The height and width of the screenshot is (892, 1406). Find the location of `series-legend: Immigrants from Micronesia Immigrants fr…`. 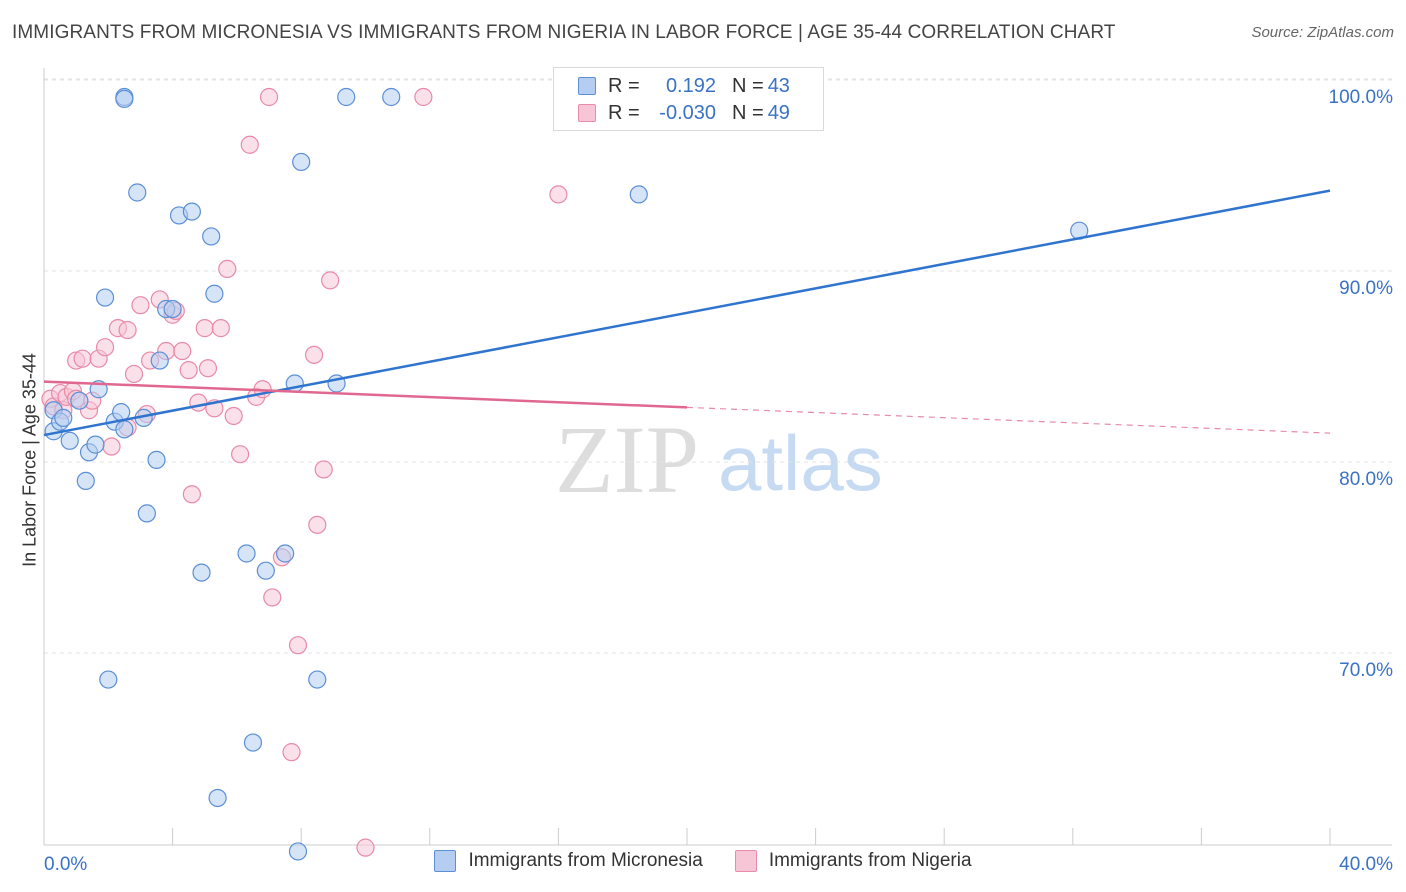

series-legend: Immigrants from Micronesia Immigrants fr… is located at coordinates (703, 861).